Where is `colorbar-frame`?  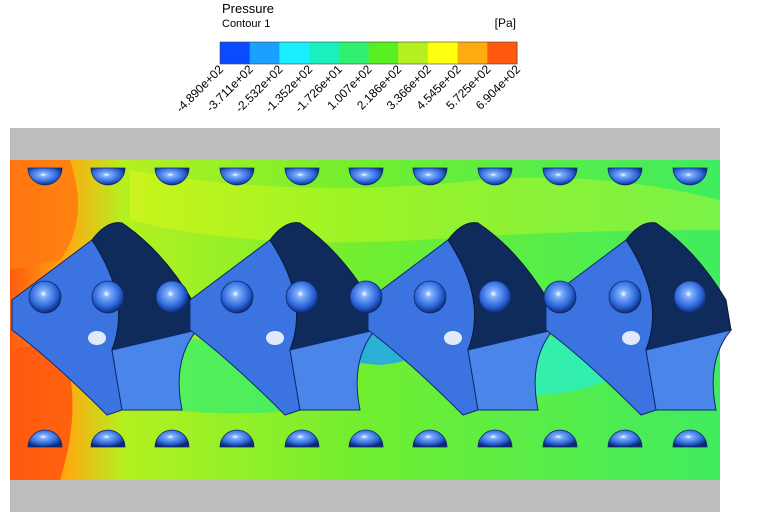
colorbar-frame is located at coordinates (368, 53).